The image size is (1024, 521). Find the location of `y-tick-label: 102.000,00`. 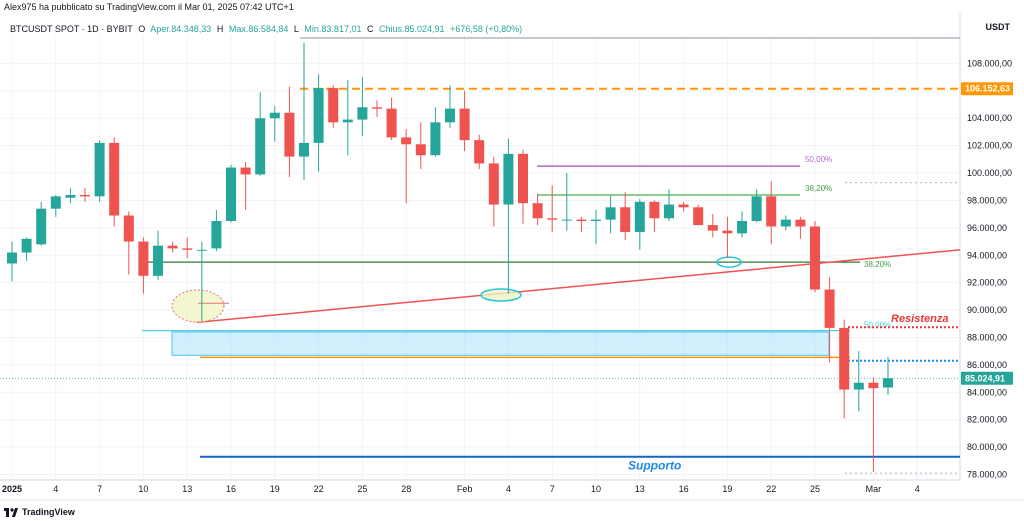

y-tick-label: 102.000,00 is located at coordinates (989, 146).